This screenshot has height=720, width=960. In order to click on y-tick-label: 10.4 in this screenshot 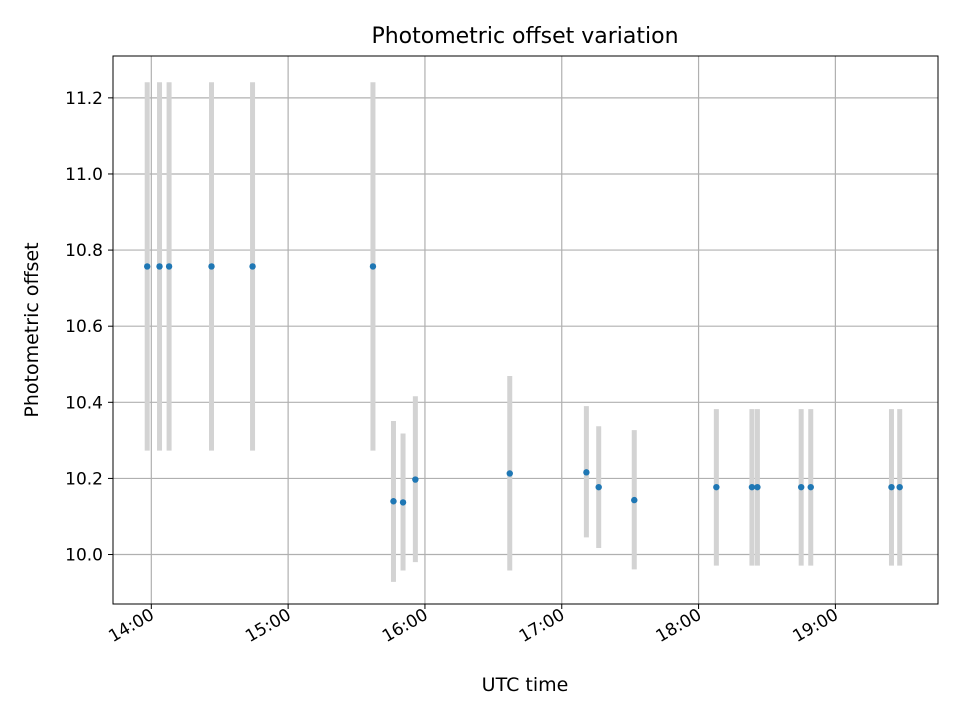, I will do `click(84, 403)`.